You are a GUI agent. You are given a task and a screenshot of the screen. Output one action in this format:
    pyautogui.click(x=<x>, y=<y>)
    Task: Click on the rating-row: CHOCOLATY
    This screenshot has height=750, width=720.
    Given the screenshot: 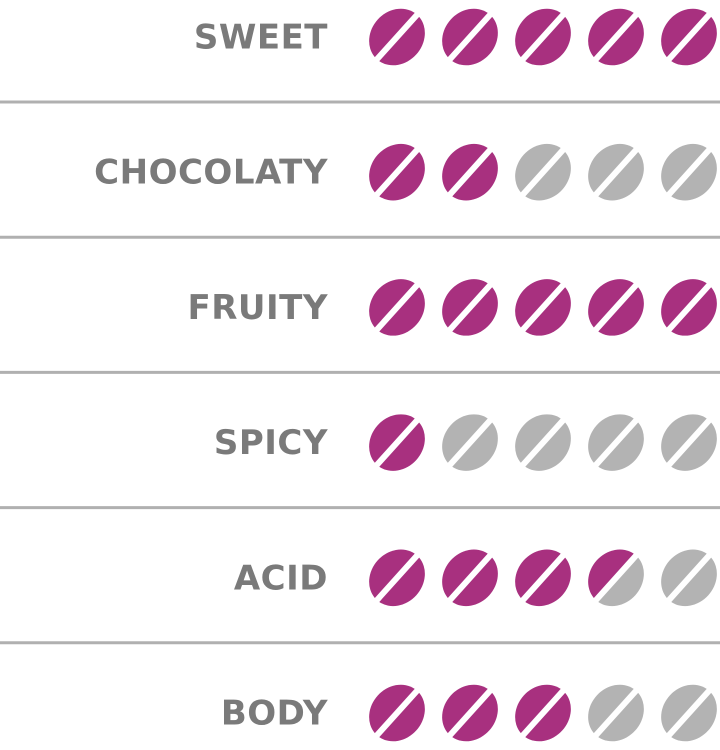 What is the action you would take?
    pyautogui.click(x=405, y=172)
    